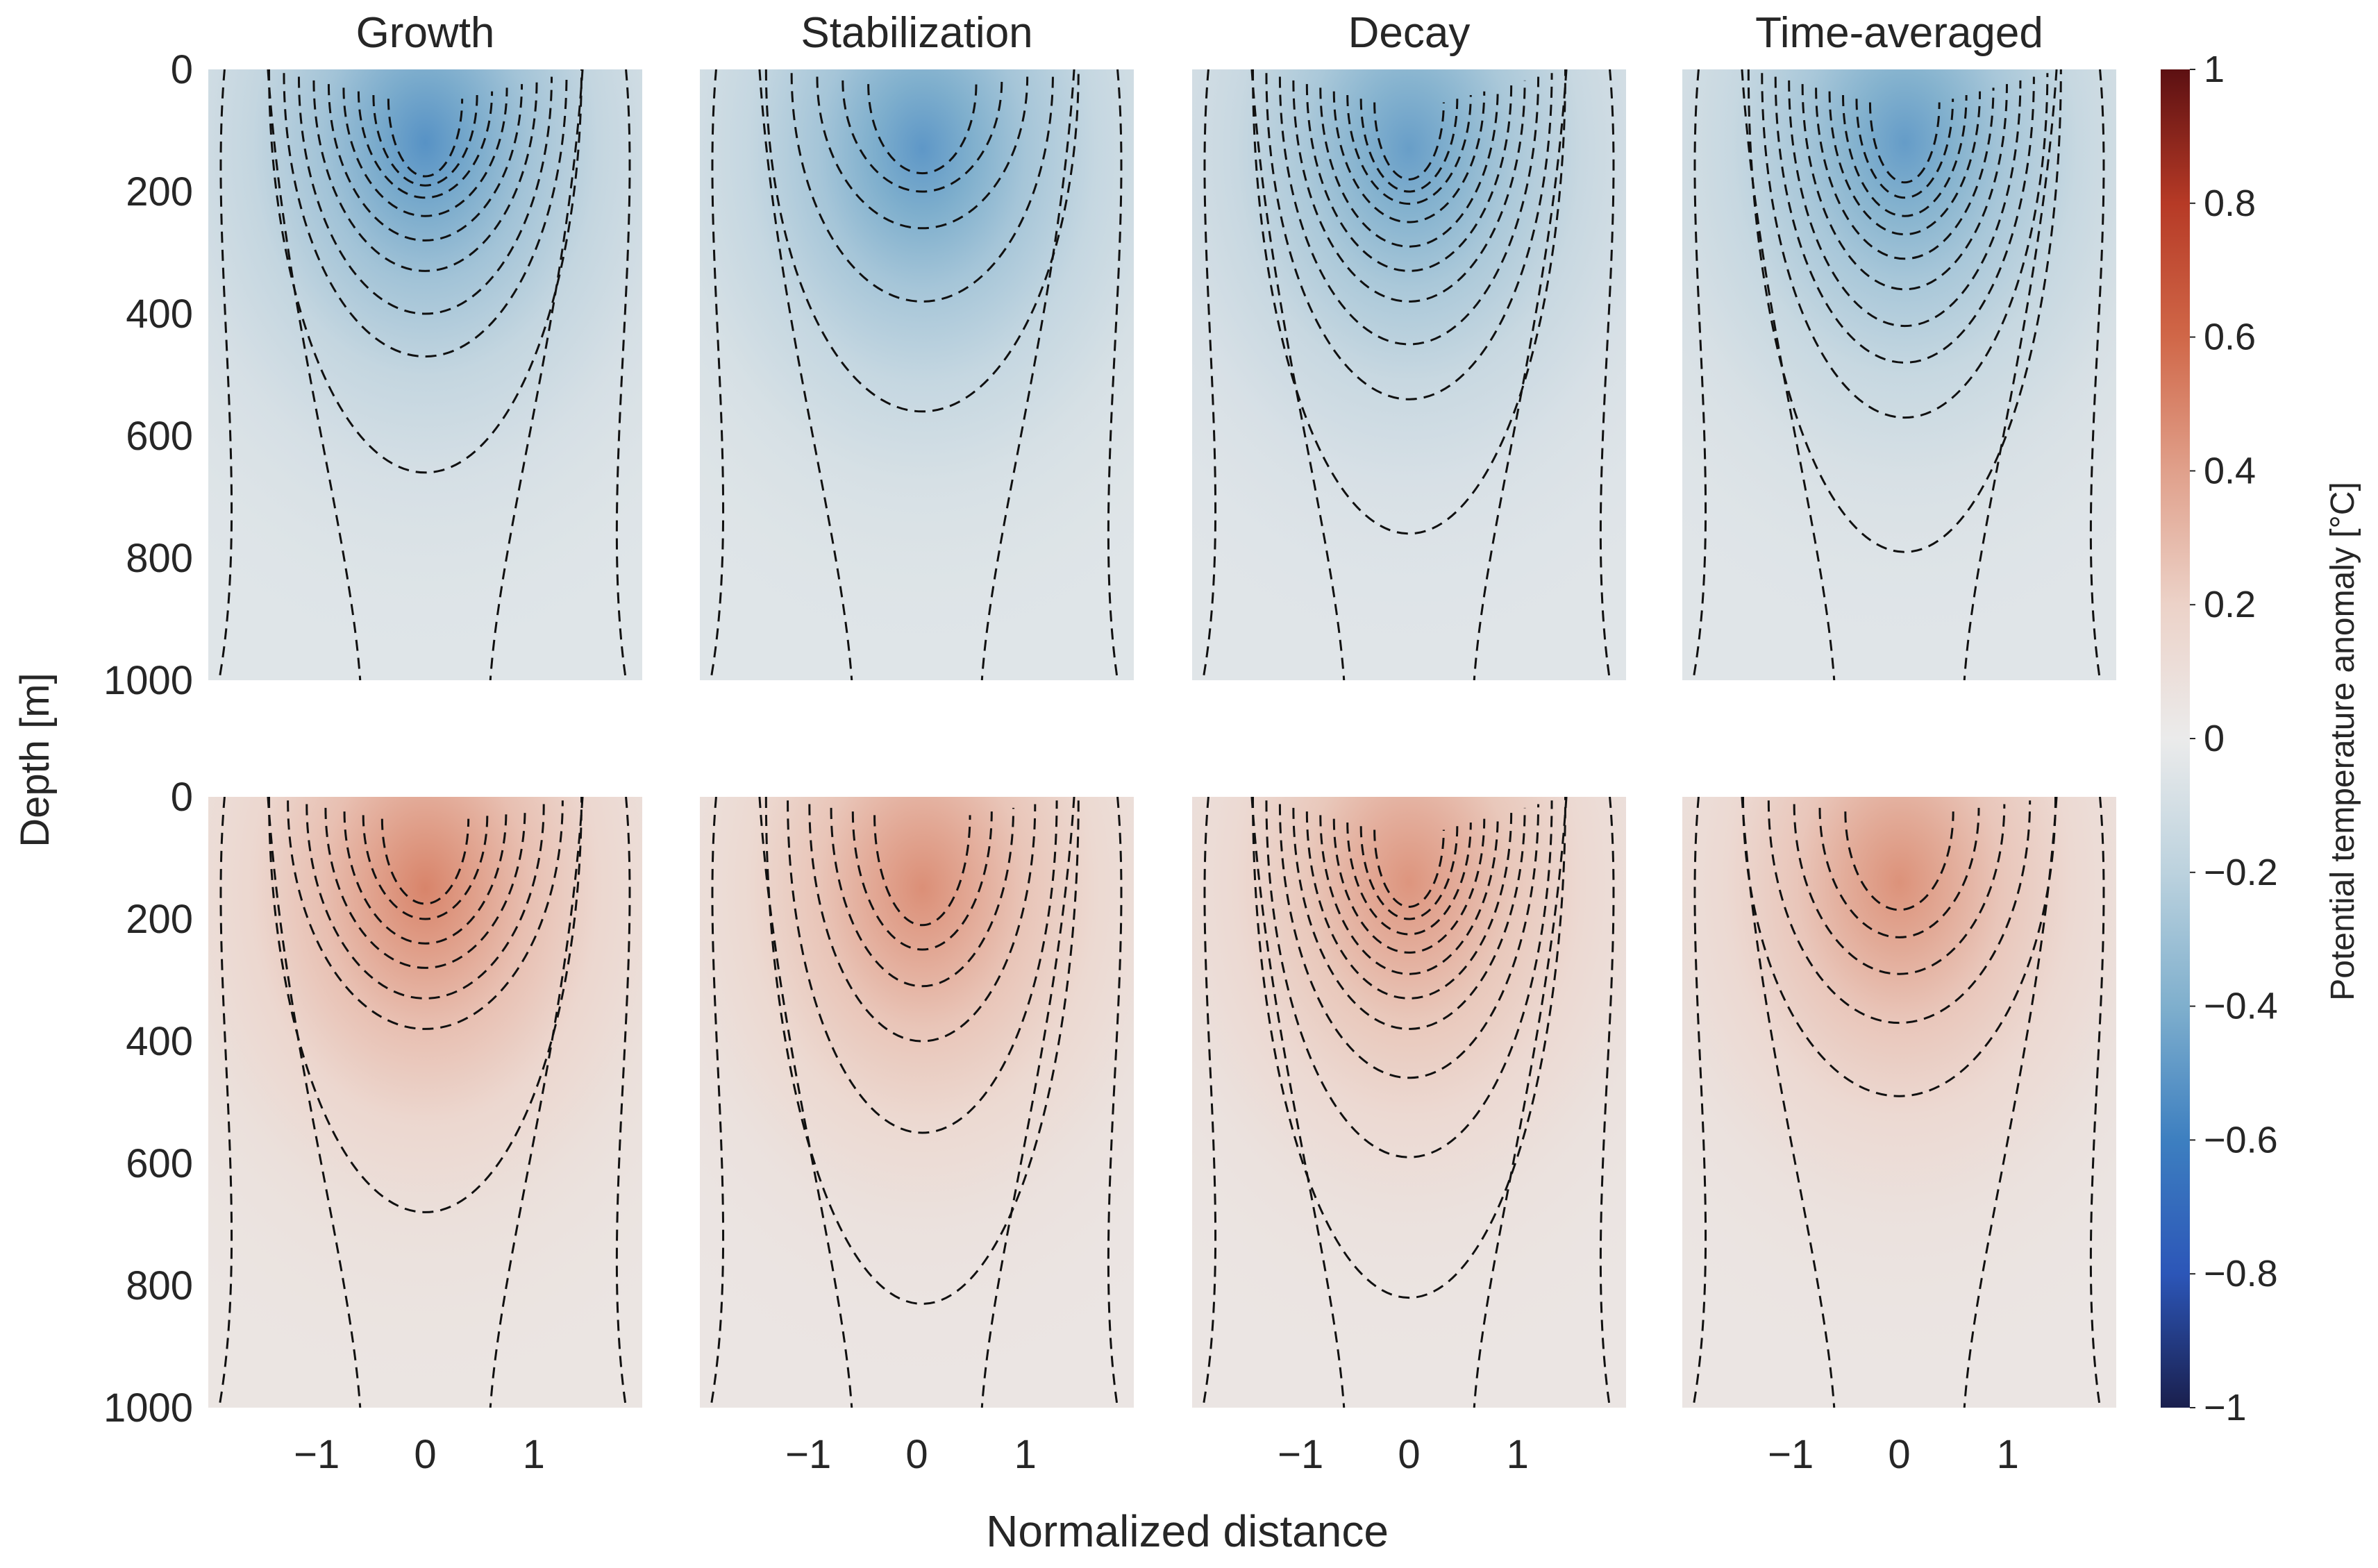 This screenshot has width=2378, height=1568. What do you see at coordinates (2175, 738) in the screenshot?
I see `colorbar-scale` at bounding box center [2175, 738].